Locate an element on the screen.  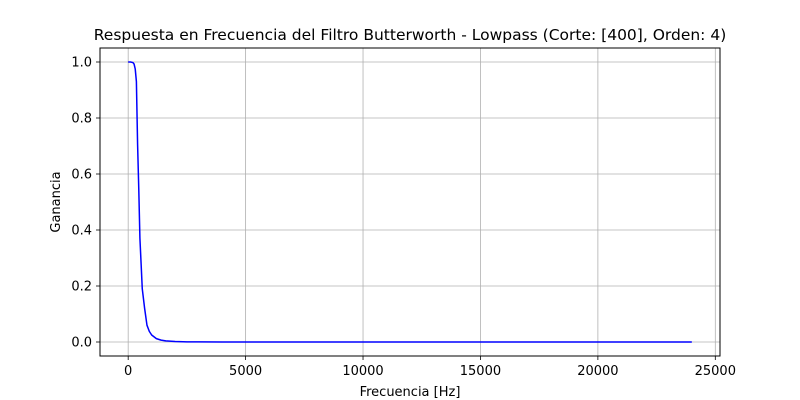
y-axis-ticks: 0.0 0.2 0.4 0.6 0.8 1.0 is located at coordinates (85, 203).